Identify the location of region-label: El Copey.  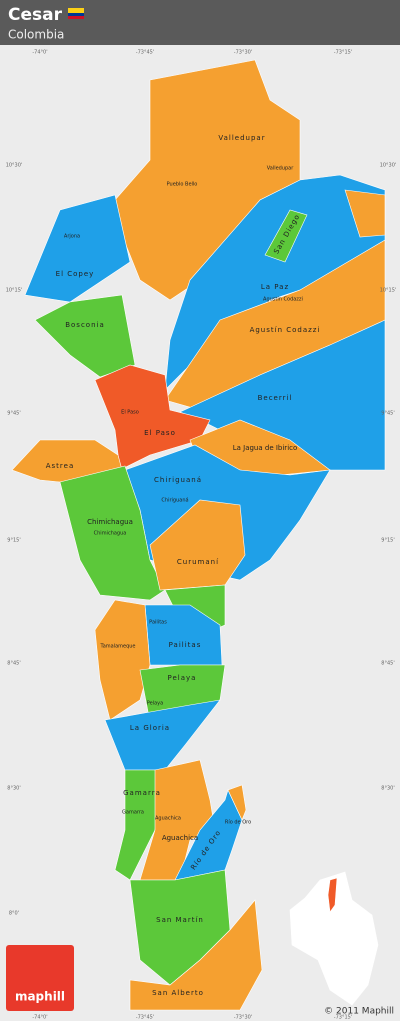
(75, 274).